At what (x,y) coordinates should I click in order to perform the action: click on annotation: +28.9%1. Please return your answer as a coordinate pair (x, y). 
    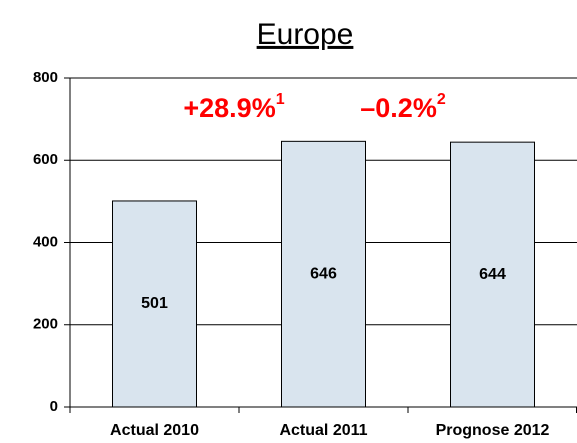
    Looking at the image, I should click on (233, 107).